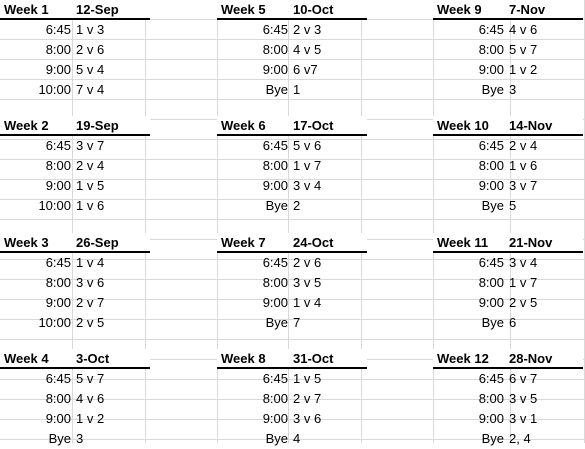 This screenshot has height=449, width=585. What do you see at coordinates (26, 242) in the screenshot?
I see `week-label: Week 3` at bounding box center [26, 242].